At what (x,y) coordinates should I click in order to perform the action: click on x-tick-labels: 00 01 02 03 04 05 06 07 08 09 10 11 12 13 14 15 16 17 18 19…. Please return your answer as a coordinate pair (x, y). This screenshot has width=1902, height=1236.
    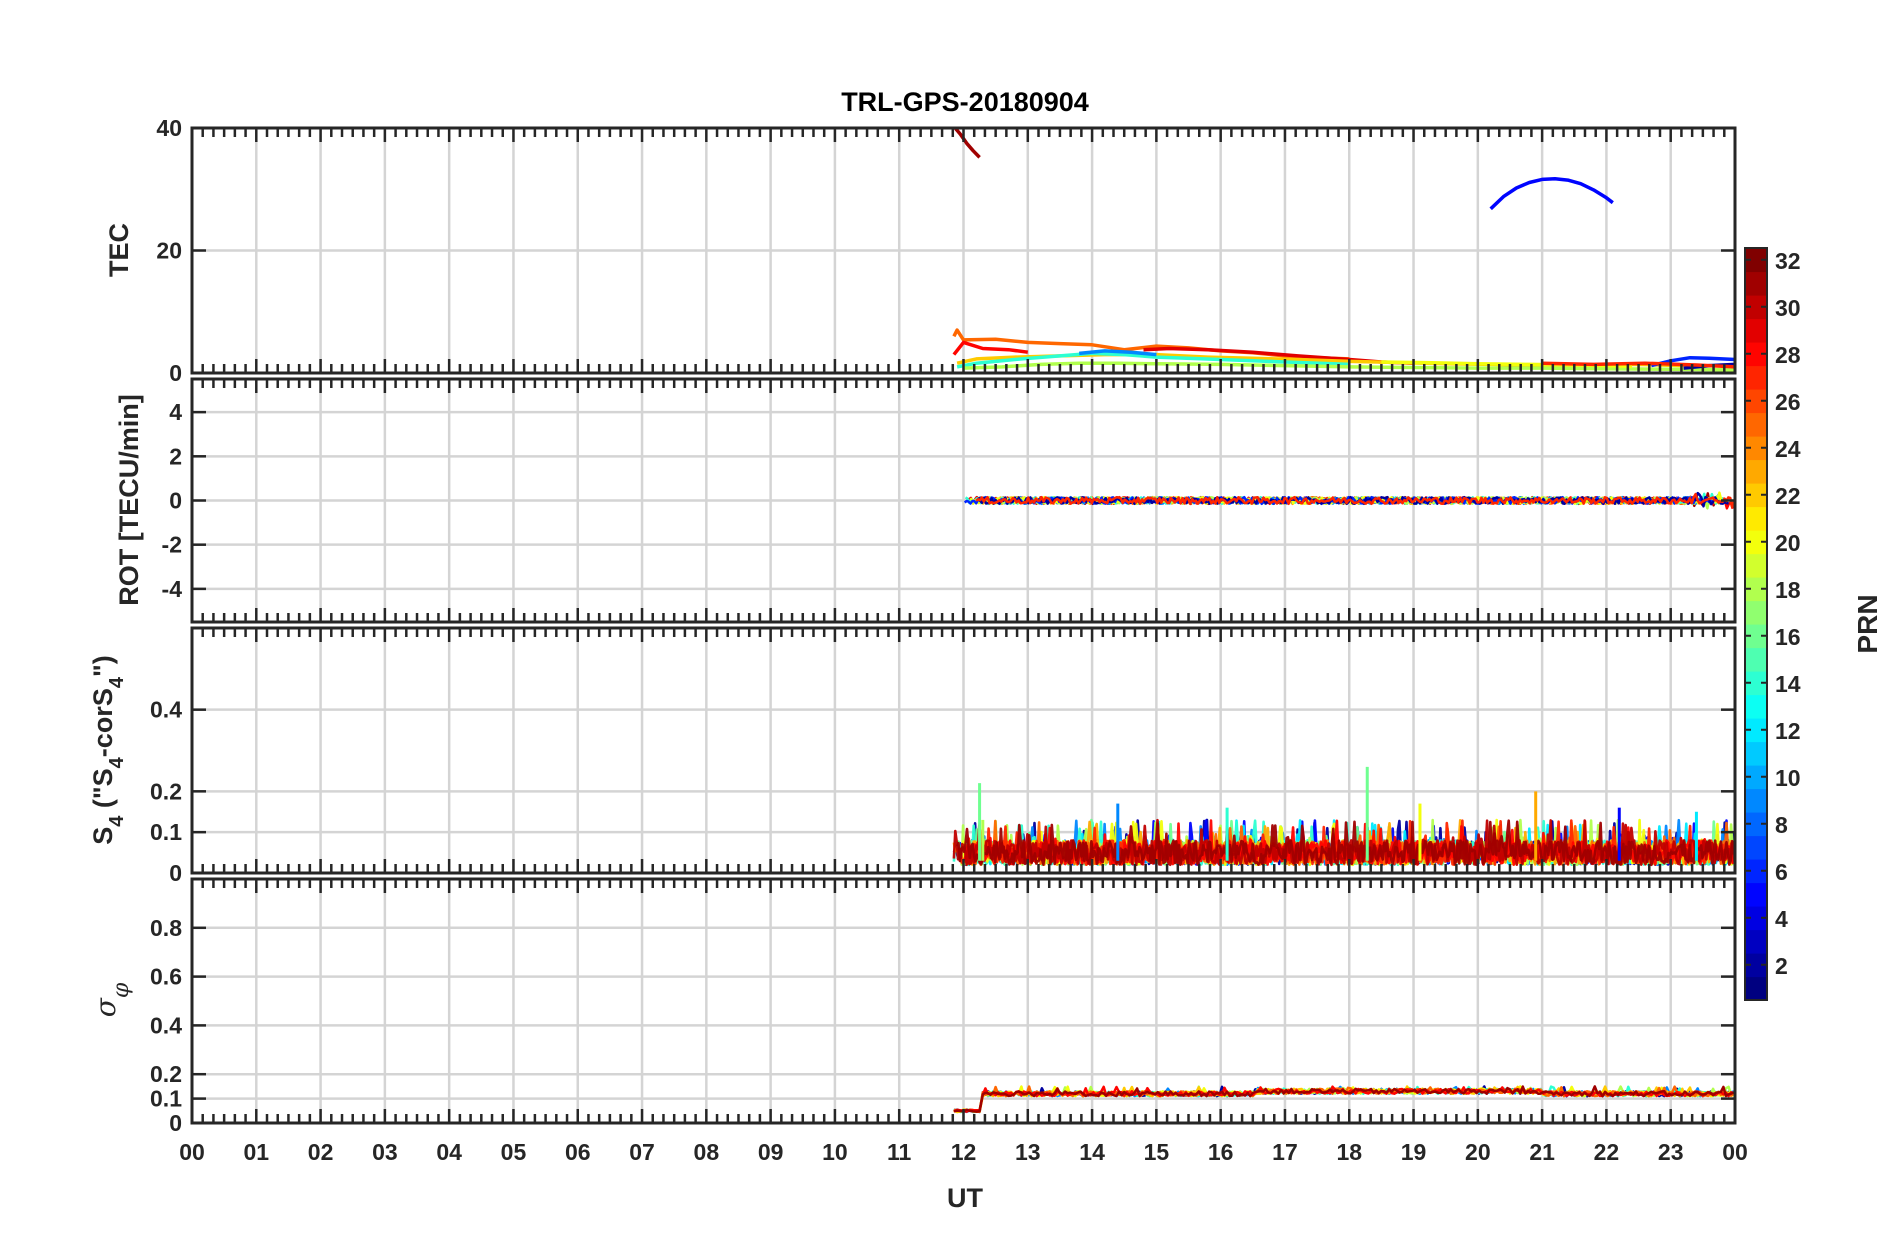
    Looking at the image, I should click on (963, 1152).